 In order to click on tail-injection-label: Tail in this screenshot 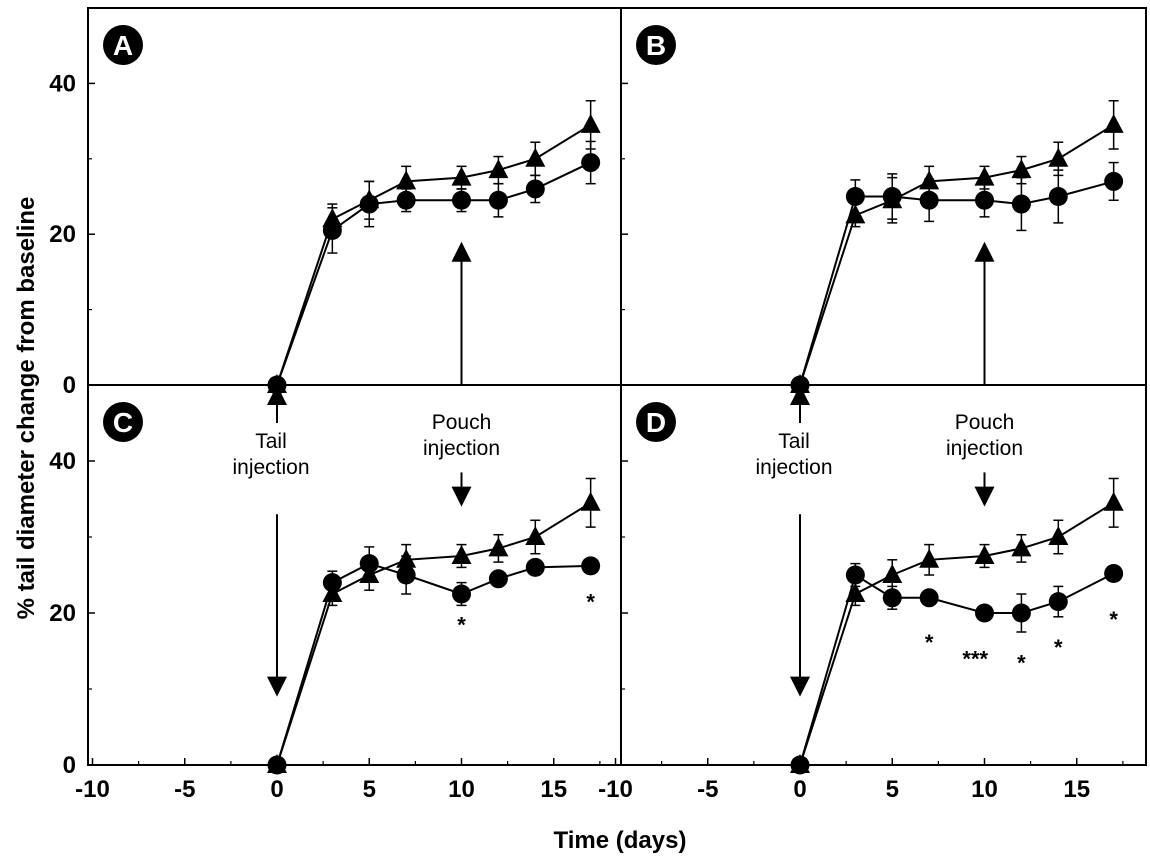, I will do `click(271, 441)`.